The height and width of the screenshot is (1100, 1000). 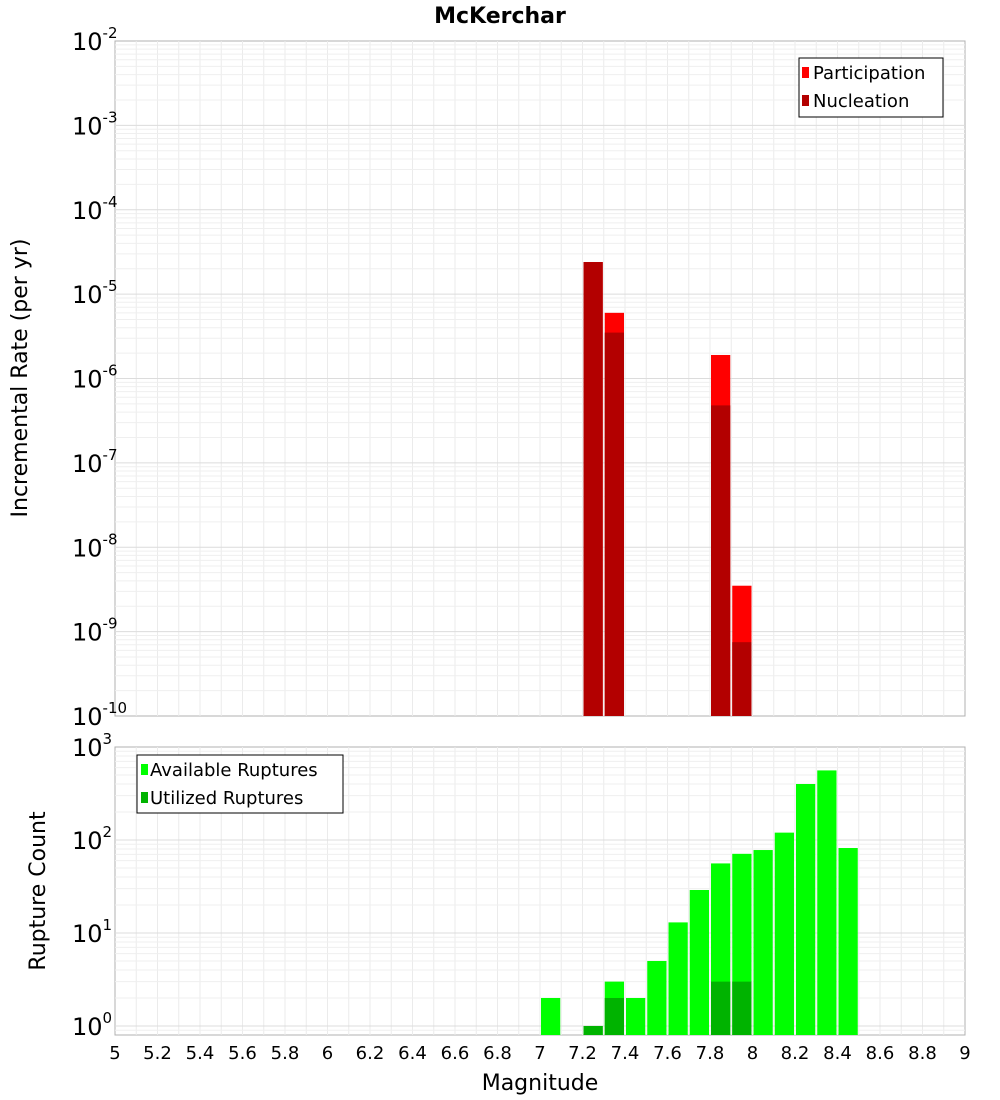 What do you see at coordinates (582, 1053) in the screenshot?
I see `x-tick-label: 7.2` at bounding box center [582, 1053].